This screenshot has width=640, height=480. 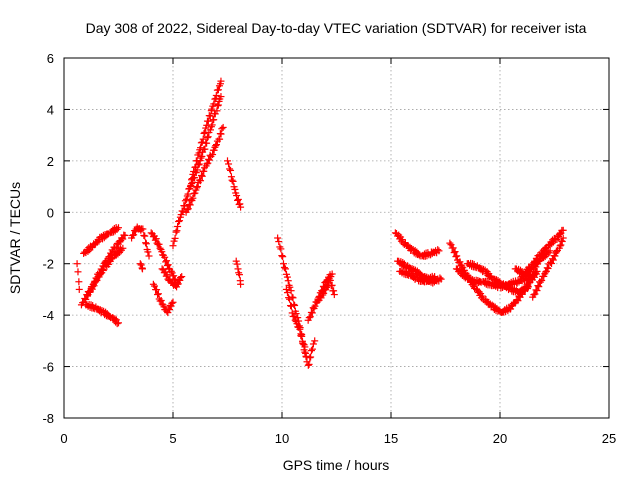 What do you see at coordinates (50, 212) in the screenshot?
I see `y-tick-label: 0` at bounding box center [50, 212].